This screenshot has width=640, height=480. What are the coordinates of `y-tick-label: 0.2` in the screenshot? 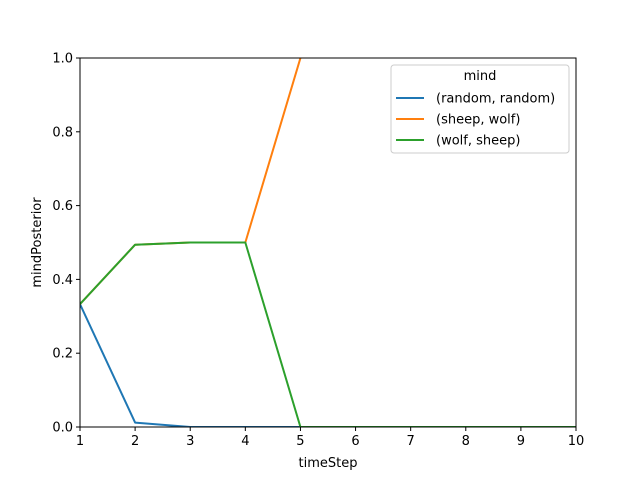 It's located at (62, 354).